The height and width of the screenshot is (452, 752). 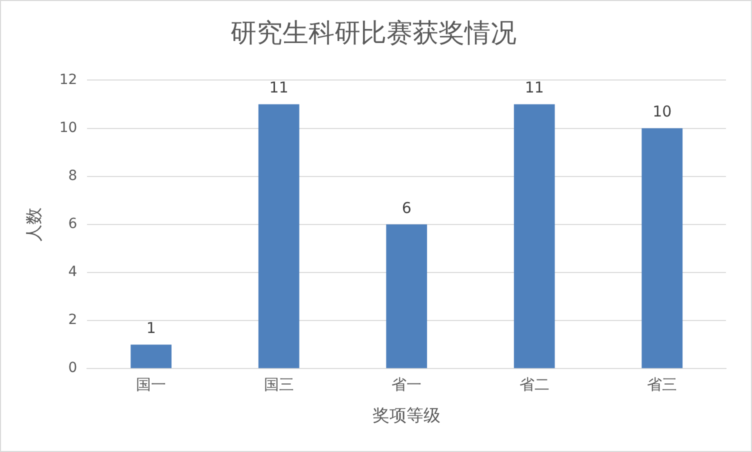 What do you see at coordinates (73, 368) in the screenshot?
I see `y-tick-label: 0` at bounding box center [73, 368].